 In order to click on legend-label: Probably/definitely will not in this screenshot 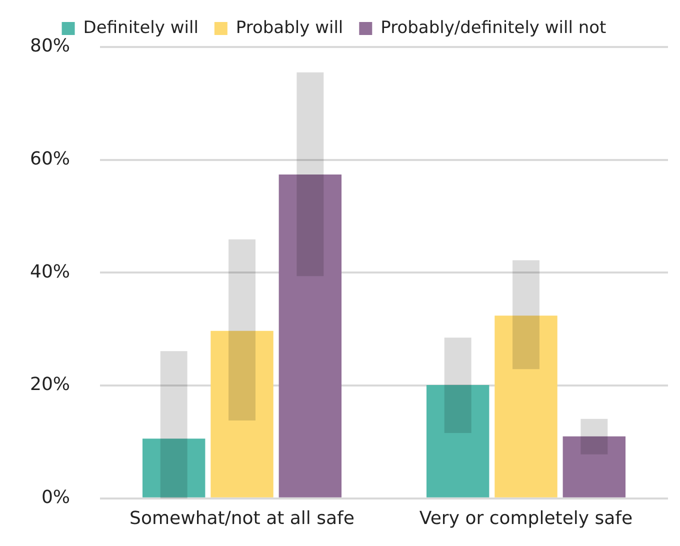, I will do `click(493, 28)`.